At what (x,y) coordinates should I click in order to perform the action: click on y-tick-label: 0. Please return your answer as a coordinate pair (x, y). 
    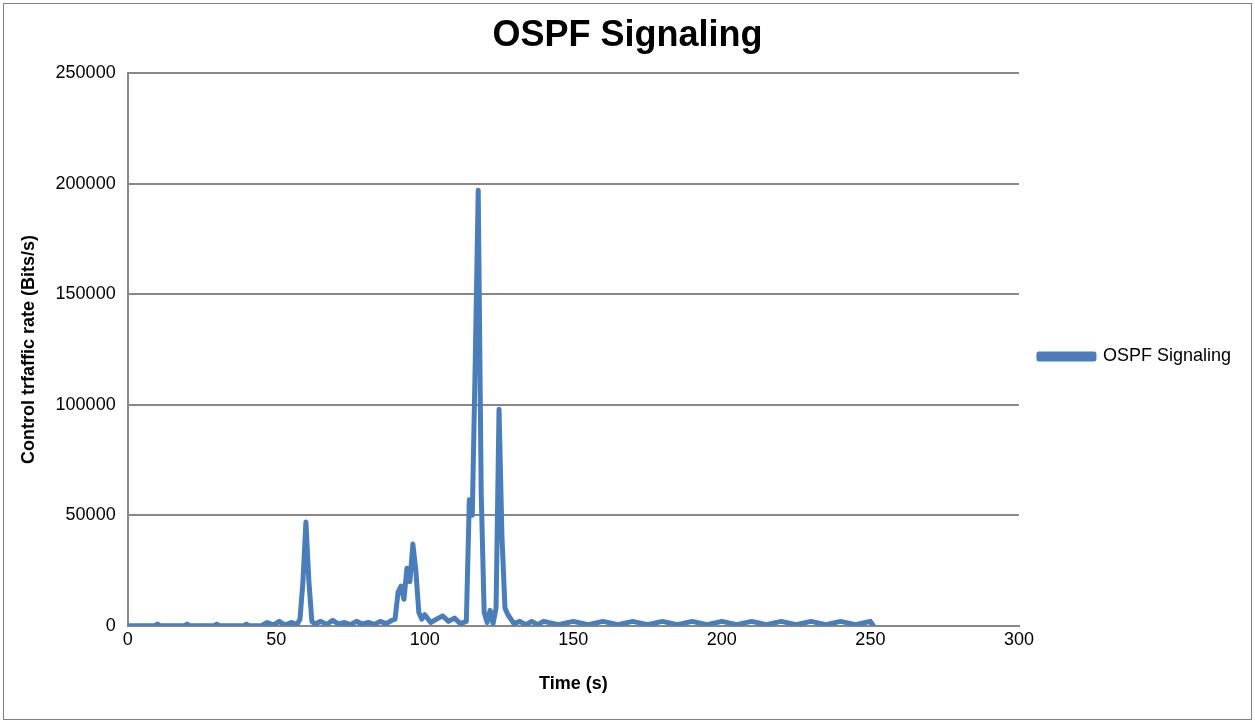
    Looking at the image, I should click on (110, 624).